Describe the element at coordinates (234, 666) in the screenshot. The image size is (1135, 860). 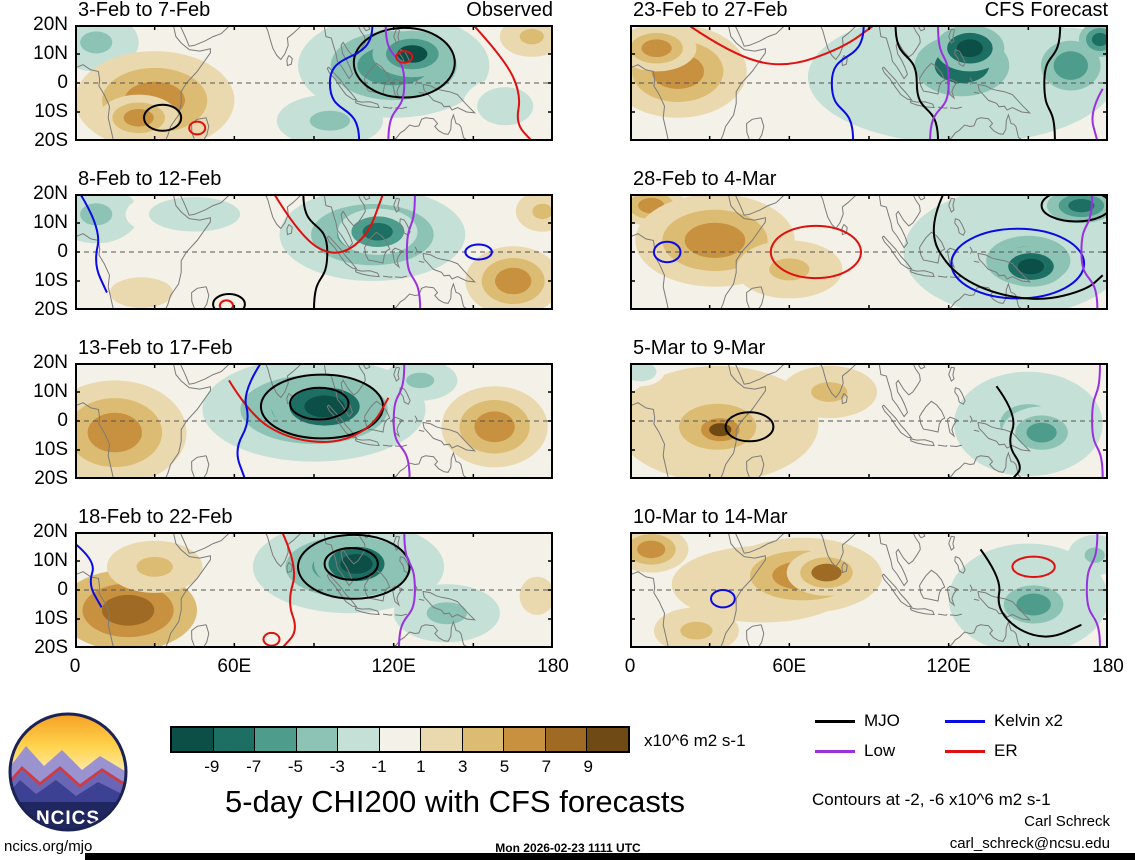
I see `x-axis-label: 60E` at that location.